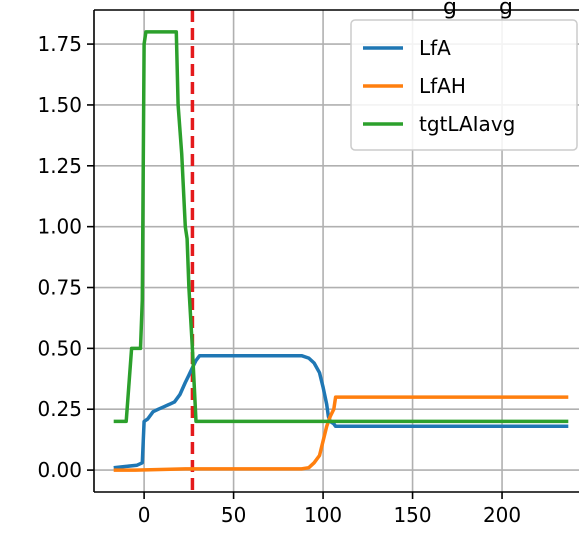 The image size is (581, 547). Describe the element at coordinates (467, 124) in the screenshot. I see `legend-label-tgtlaiavg: tgtLAIavg` at that location.